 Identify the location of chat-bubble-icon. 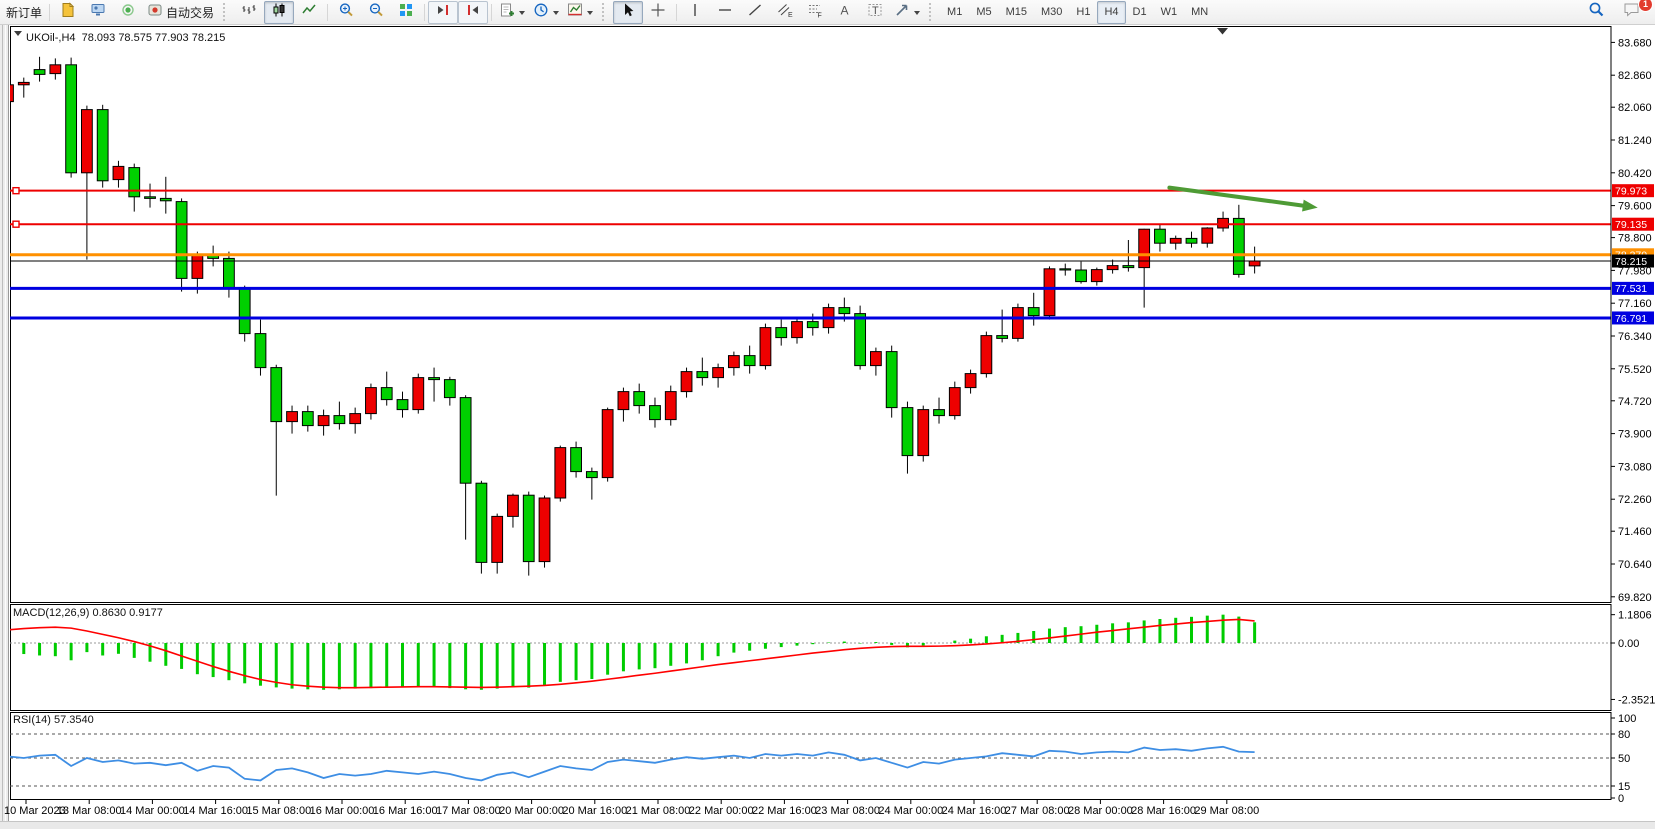
(1632, 12).